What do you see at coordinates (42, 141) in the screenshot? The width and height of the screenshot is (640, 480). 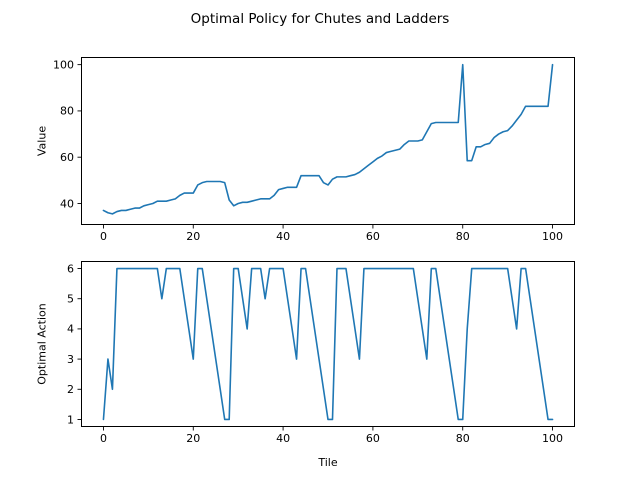 I see `value-axis-label: Value` at bounding box center [42, 141].